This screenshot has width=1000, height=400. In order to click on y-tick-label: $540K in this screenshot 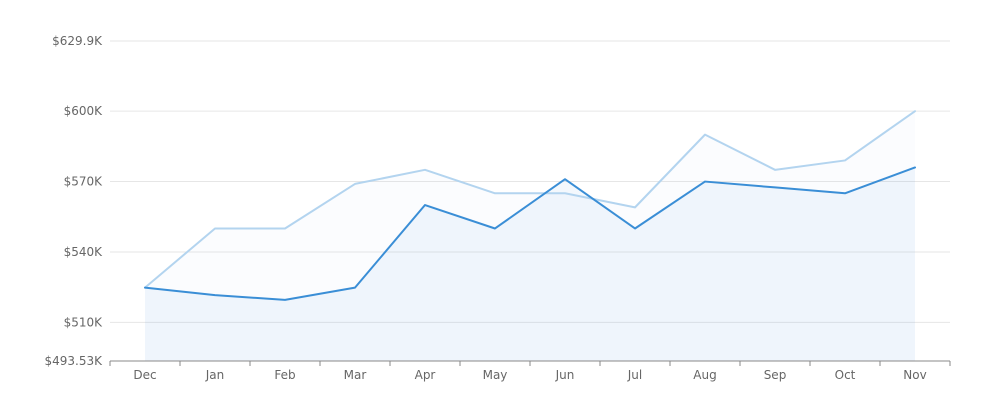, I will do `click(84, 252)`.